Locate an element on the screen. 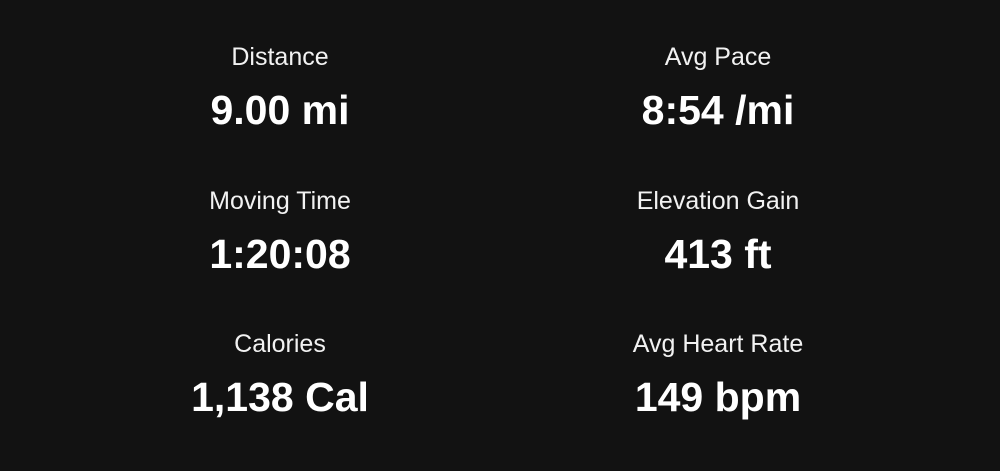  stat-label: Calories is located at coordinates (280, 344).